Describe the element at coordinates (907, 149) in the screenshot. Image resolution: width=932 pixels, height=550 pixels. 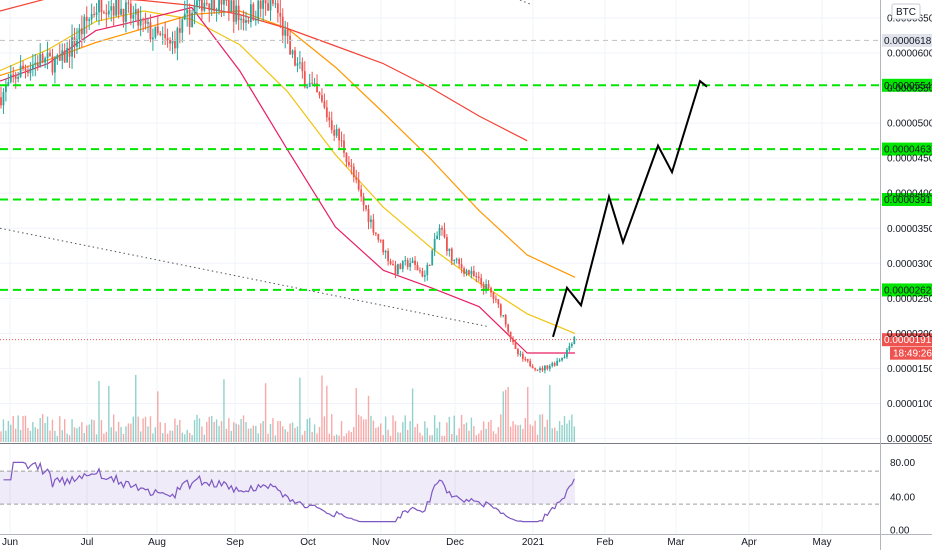
I see `level-label-badge` at that location.